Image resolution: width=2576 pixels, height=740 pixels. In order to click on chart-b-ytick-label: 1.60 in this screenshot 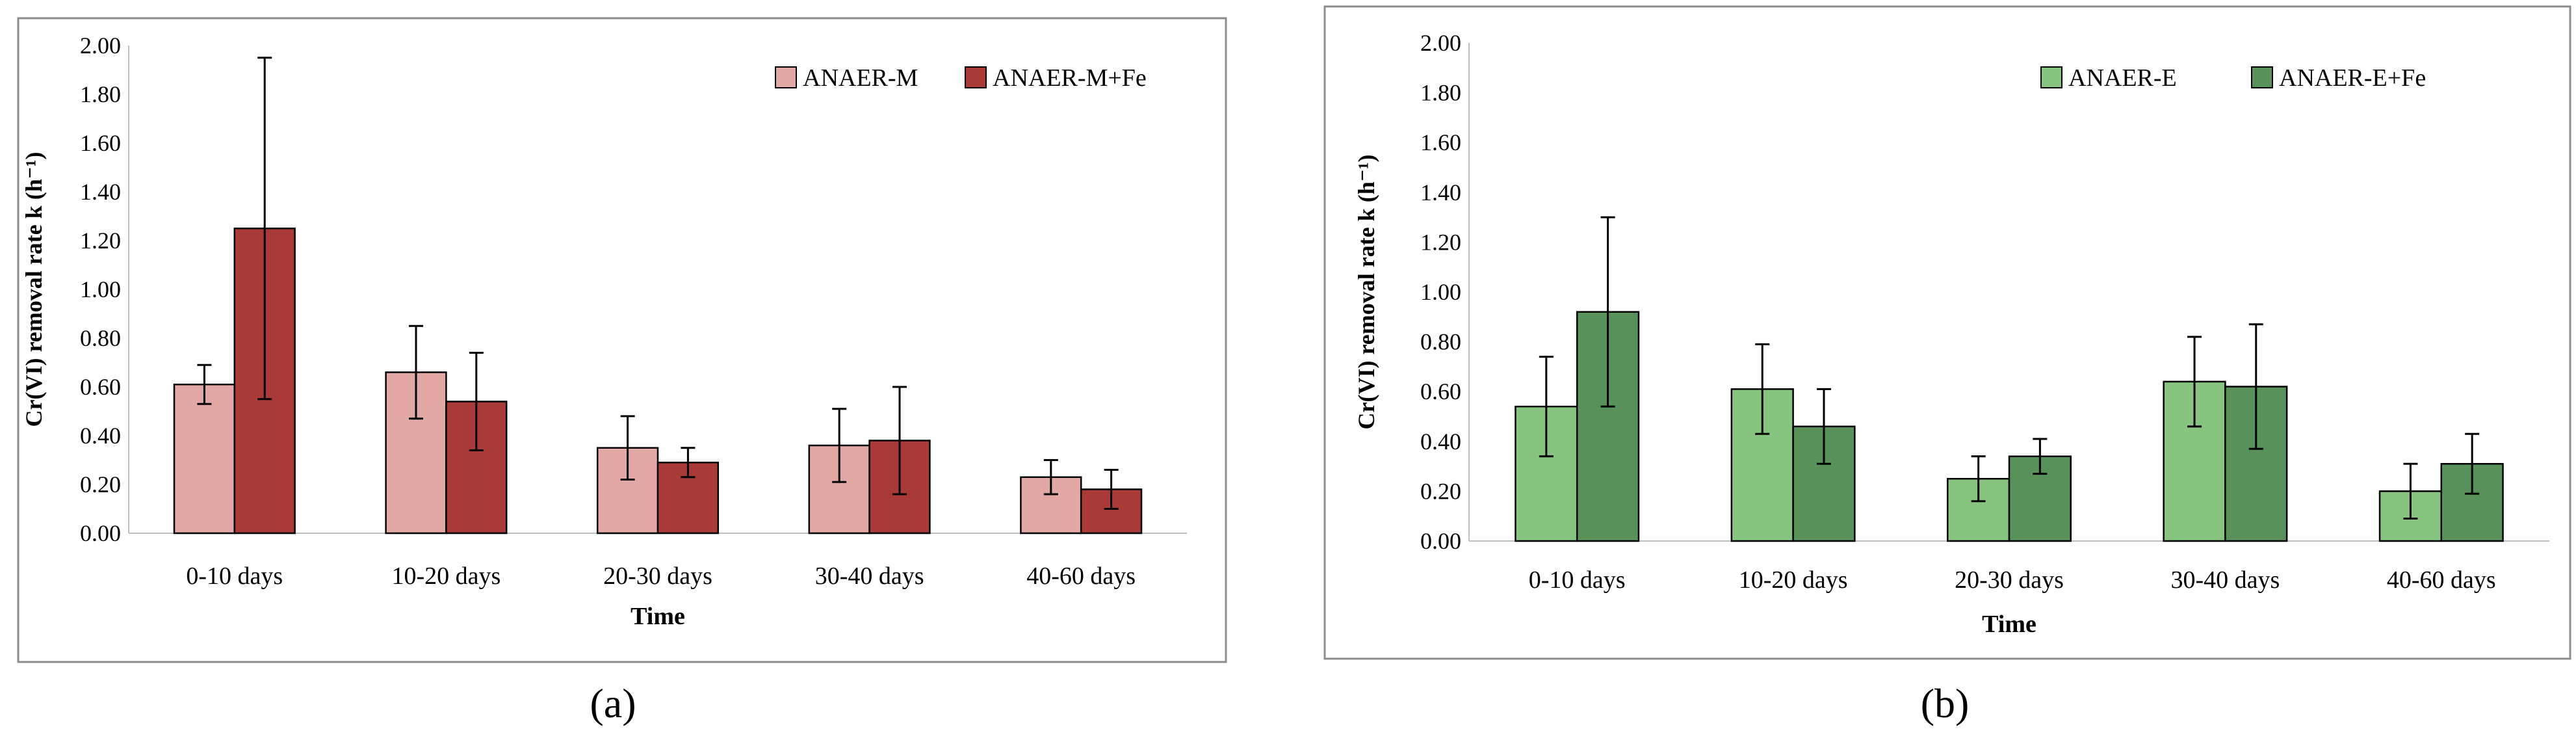, I will do `click(1440, 142)`.